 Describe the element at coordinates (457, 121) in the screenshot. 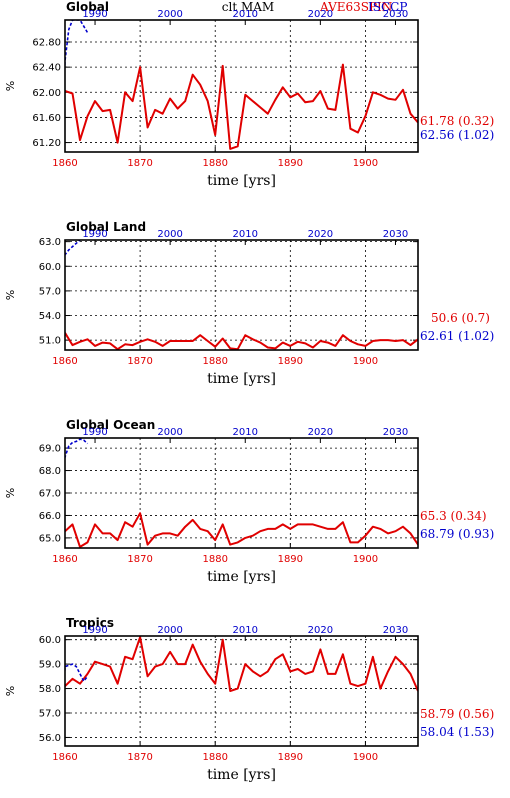

I see `series-stat-label: 61.78 (0.32)` at that location.